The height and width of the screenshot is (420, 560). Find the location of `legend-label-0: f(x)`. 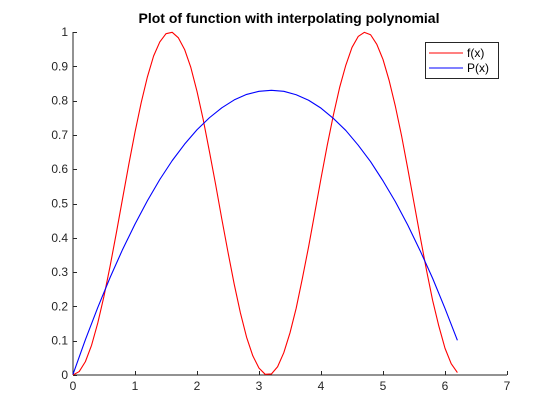

legend-label-0: f(x) is located at coordinates (475, 53).